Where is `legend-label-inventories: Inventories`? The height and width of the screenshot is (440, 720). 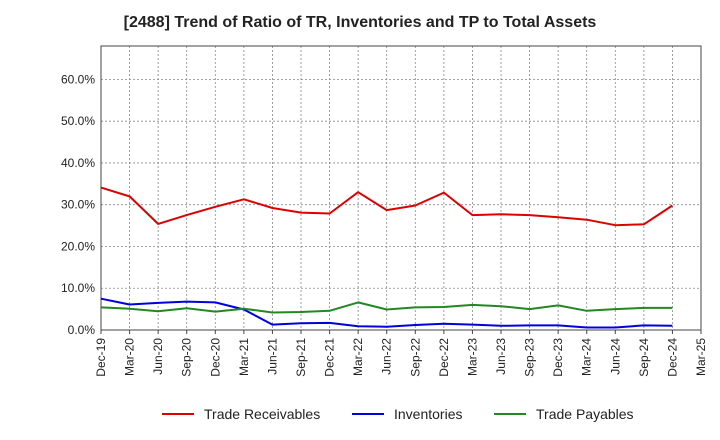 legend-label-inventories: Inventories is located at coordinates (428, 414).